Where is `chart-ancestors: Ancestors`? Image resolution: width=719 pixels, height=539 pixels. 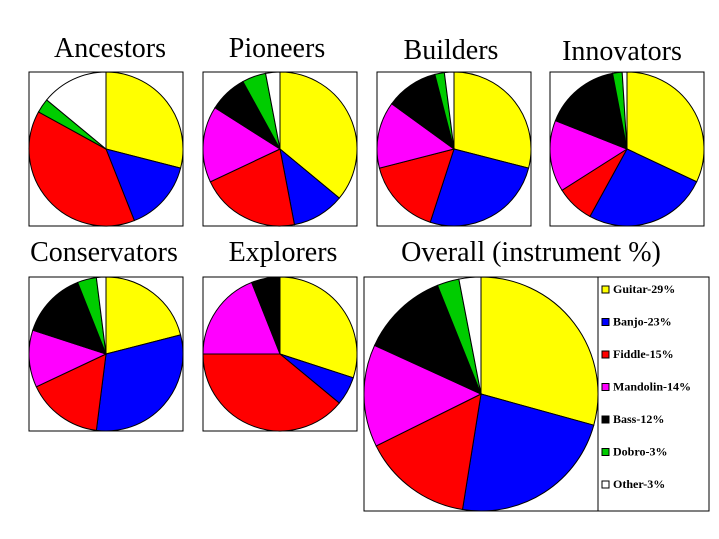 chart-ancestors: Ancestors is located at coordinates (106, 130).